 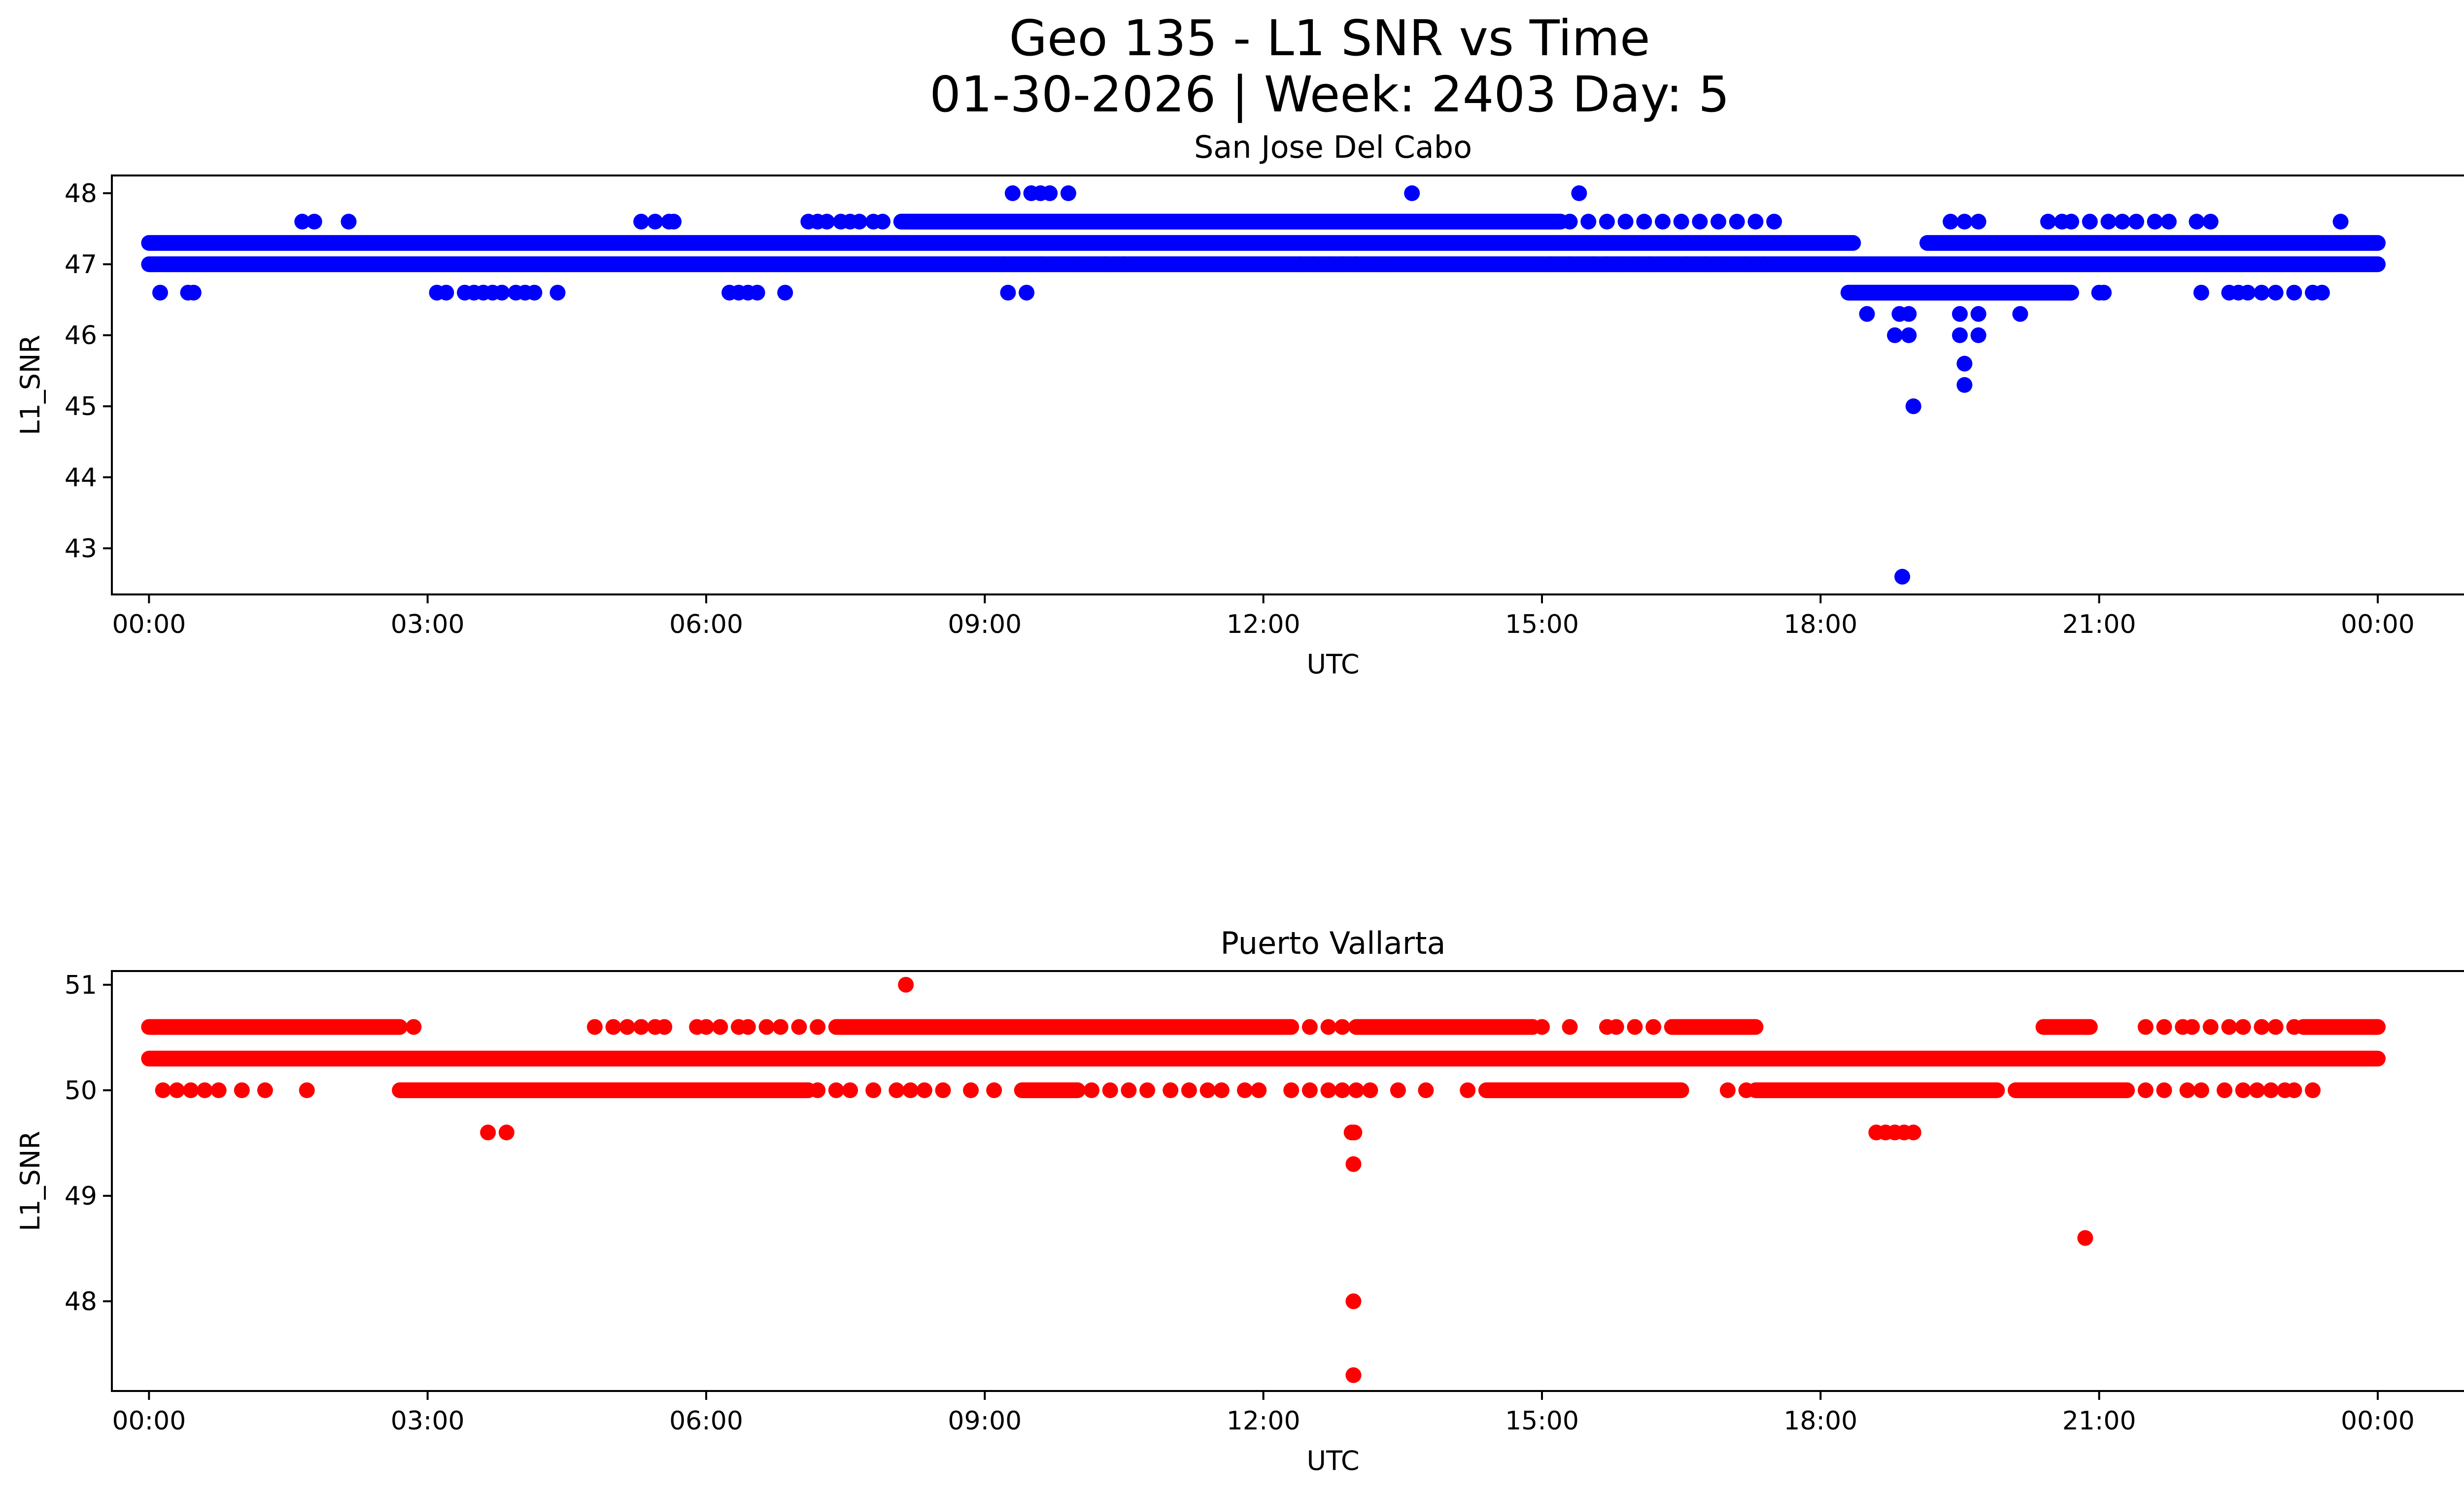 I want to click on x-tick-label: 15:00, so click(x=1542, y=1421).